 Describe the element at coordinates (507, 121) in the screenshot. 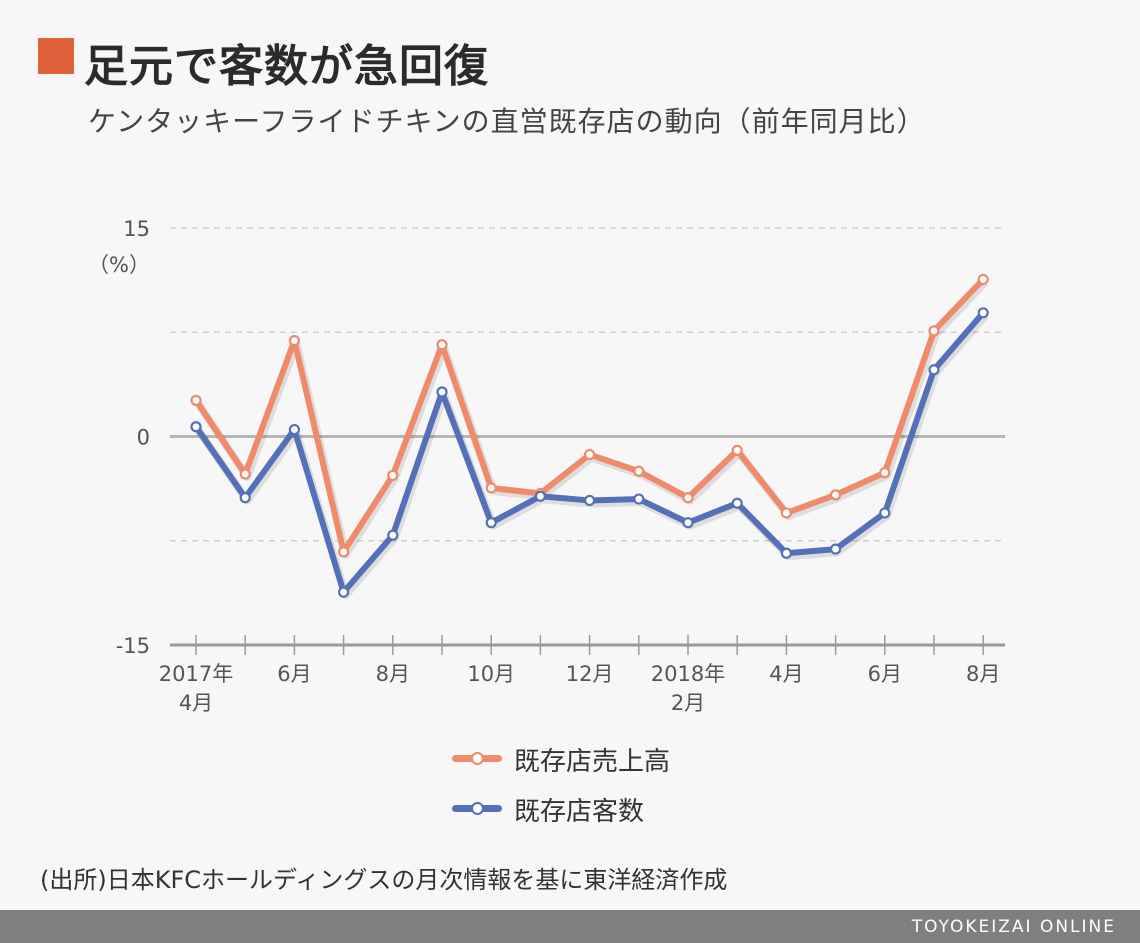

I see `chart-subtitle: ケンタッキーフライドチキンの直営既存店の動向（前年同月比）` at that location.